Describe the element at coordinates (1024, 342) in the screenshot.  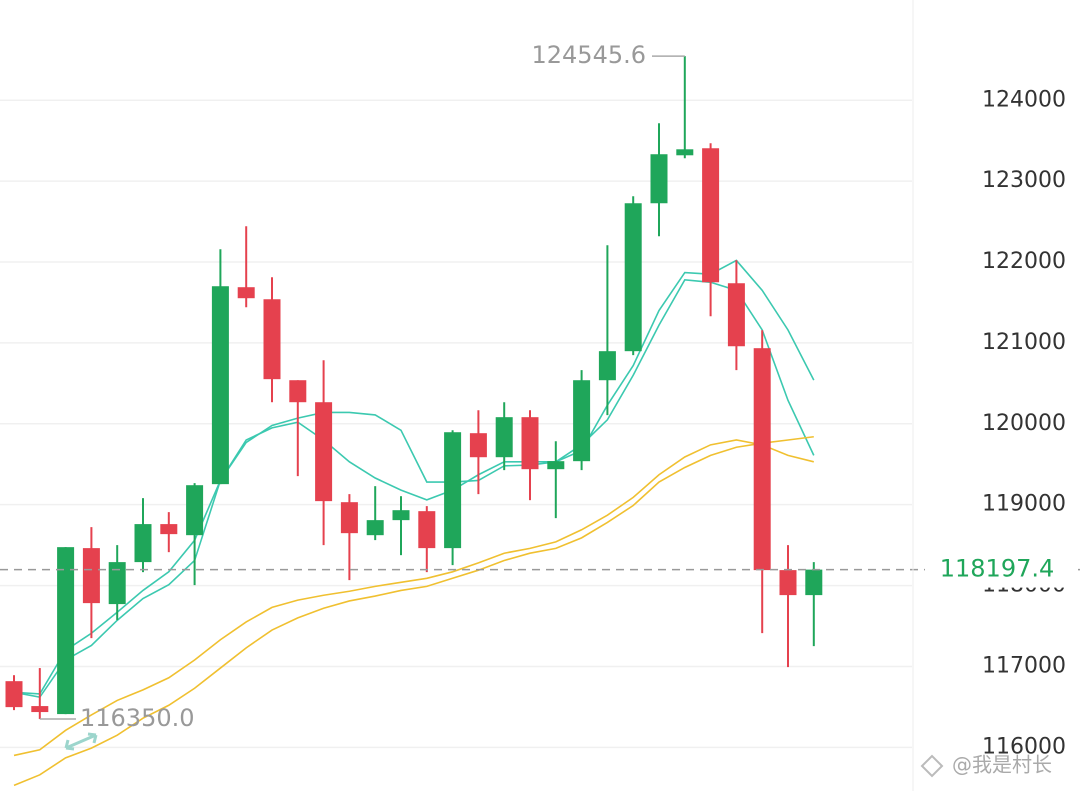
I see `y-tick-label: 121000` at that location.